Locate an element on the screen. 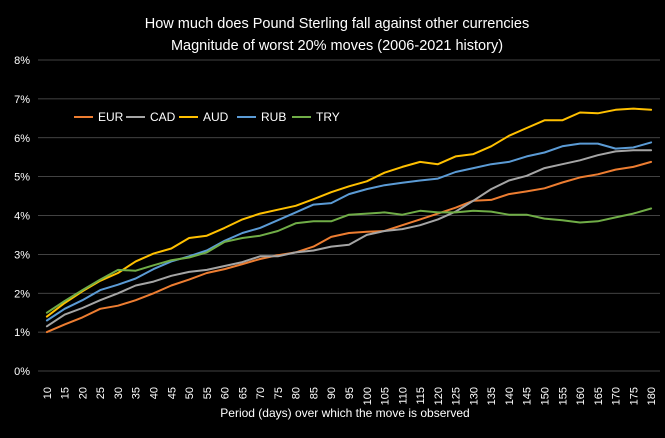 This screenshot has height=438, width=665. x-tick-label: 65 is located at coordinates (243, 393).